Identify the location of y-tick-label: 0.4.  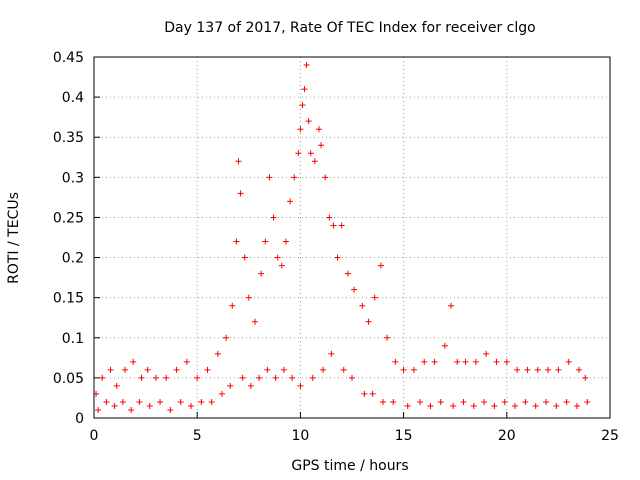
(73, 98).